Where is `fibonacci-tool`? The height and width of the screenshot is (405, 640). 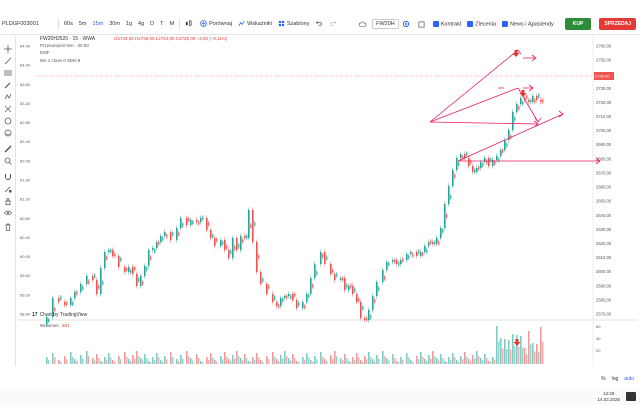
fibonacci-tool is located at coordinates (8, 70).